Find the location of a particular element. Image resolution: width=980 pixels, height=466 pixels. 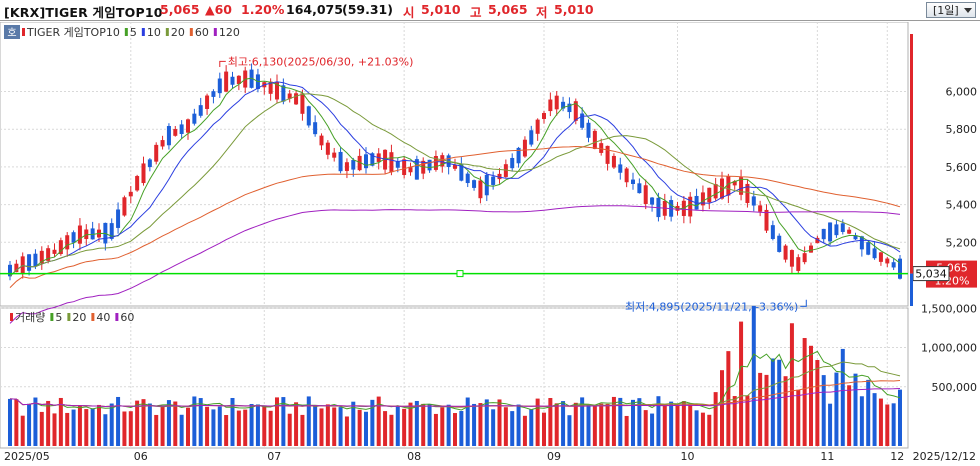

legend-label: 40 is located at coordinates (103, 317).